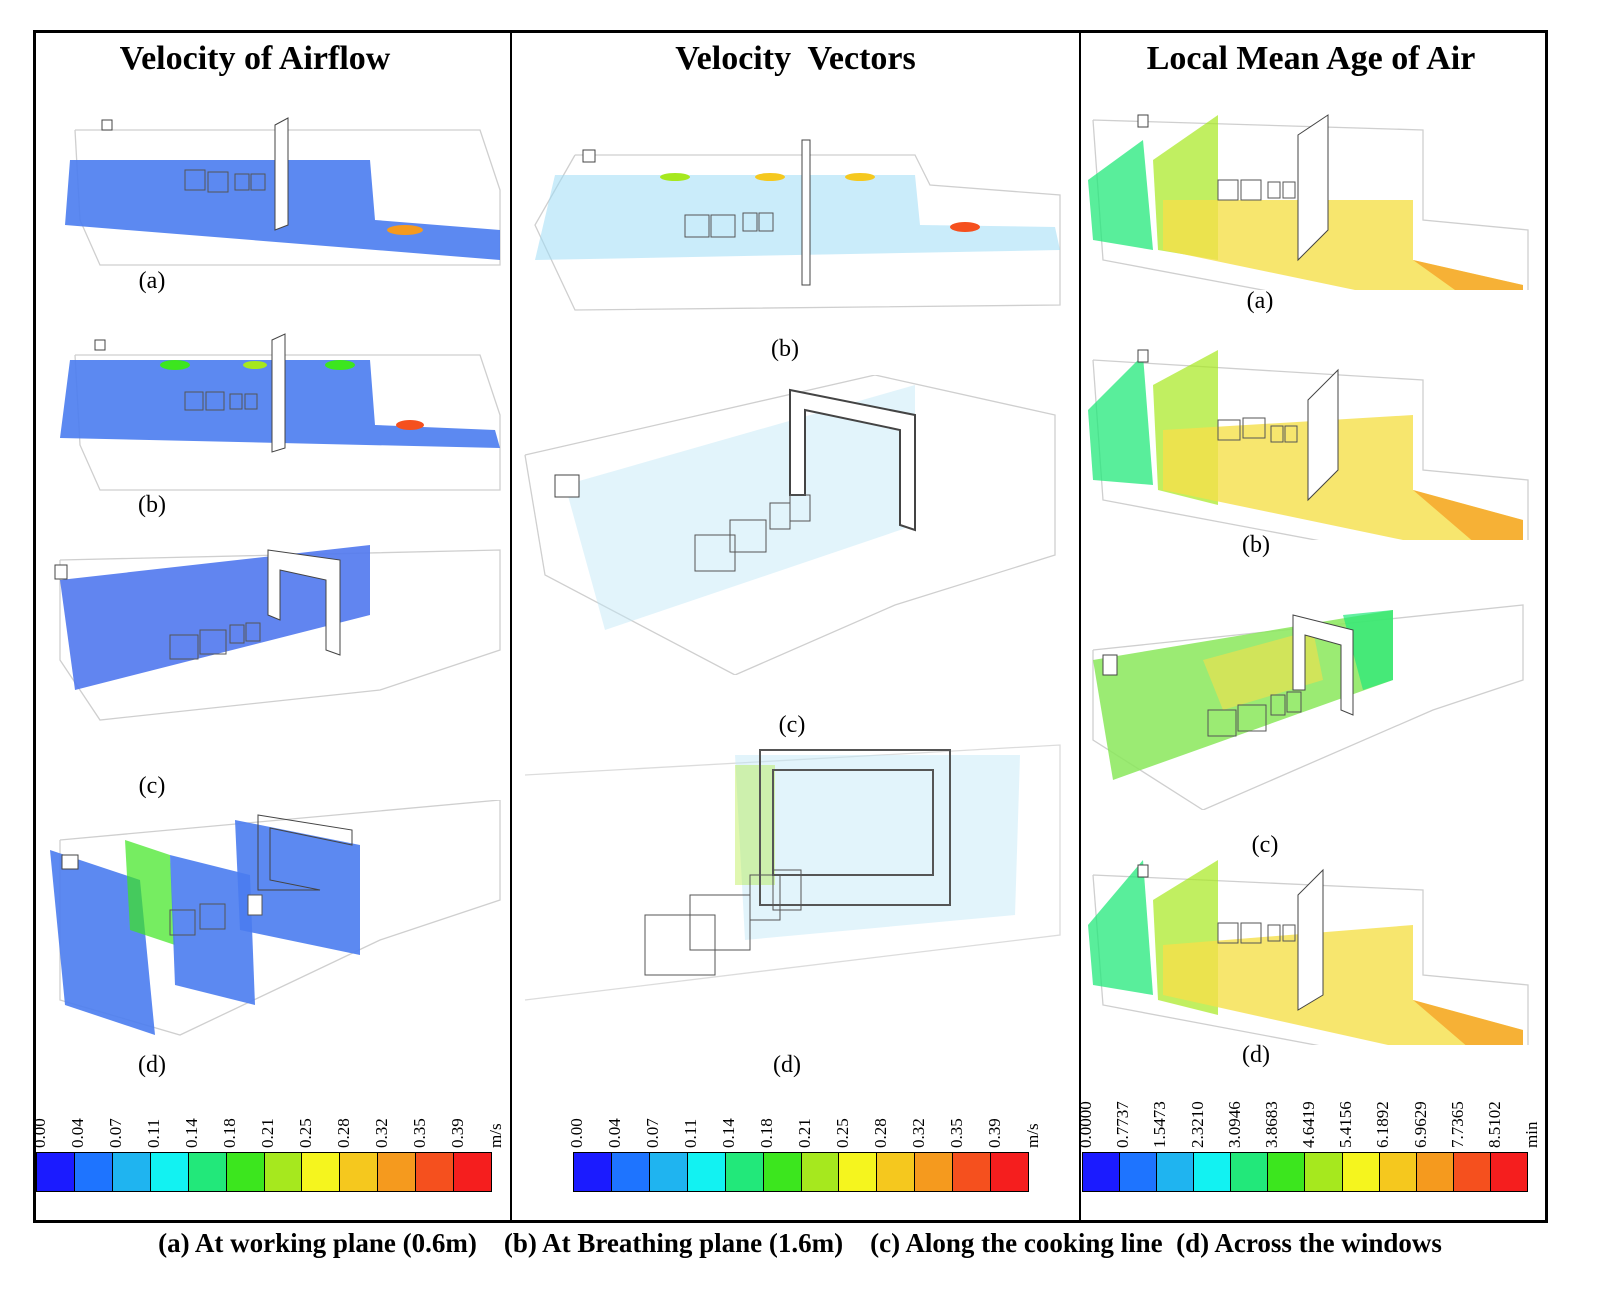  Describe the element at coordinates (1085, 1124) in the screenshot. I see `colorbar-tick-label: 0.0000` at that location.